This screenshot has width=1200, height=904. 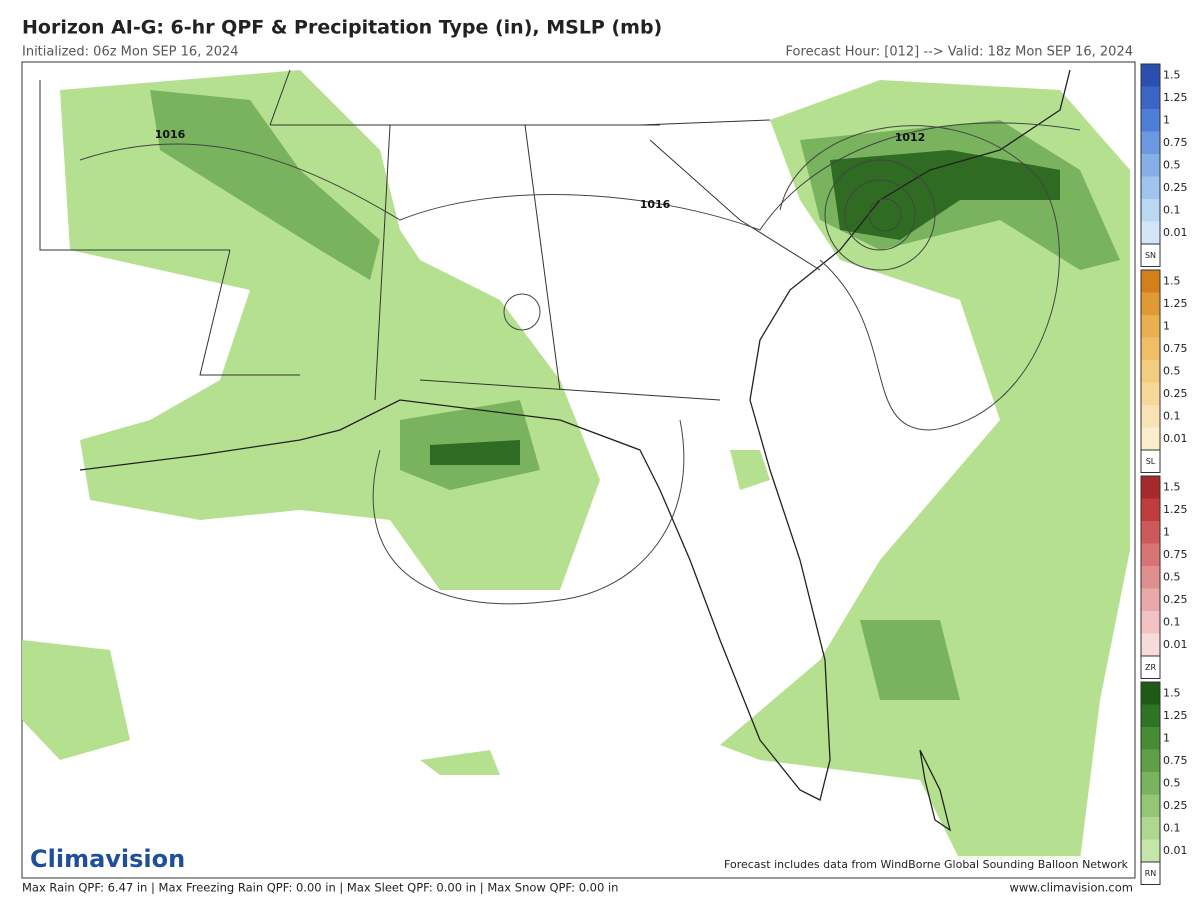 I want to click on legend-code: SN, so click(x=1150, y=255).